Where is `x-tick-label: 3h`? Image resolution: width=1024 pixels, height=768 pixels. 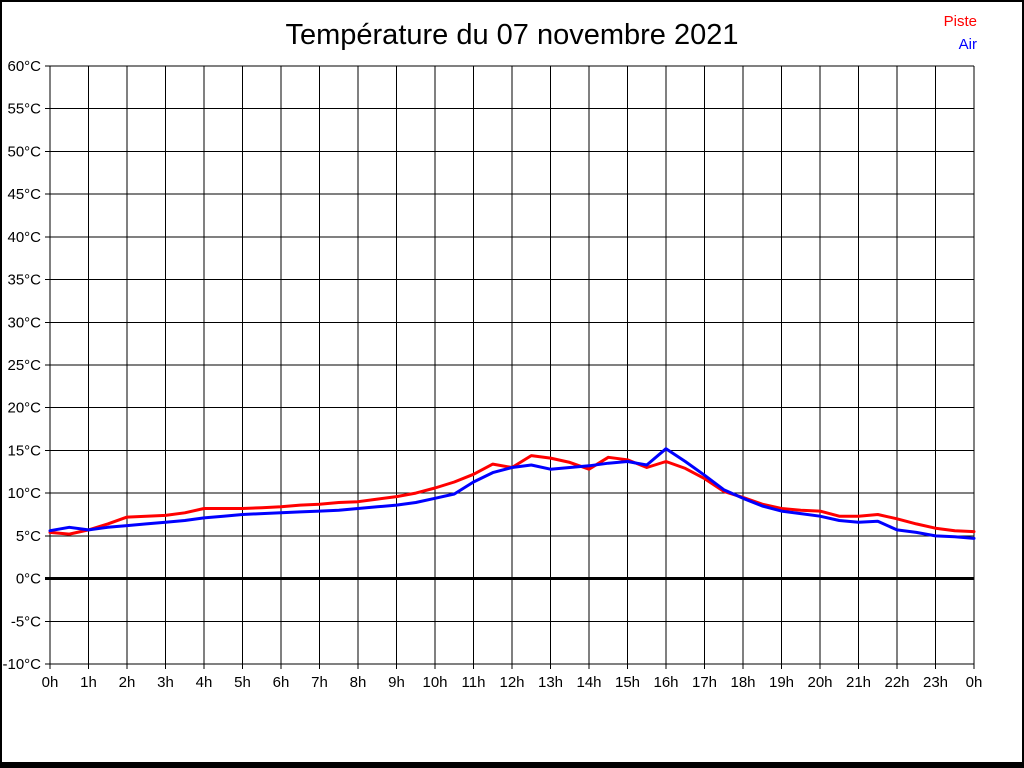
x-tick-label: 3h is located at coordinates (165, 682).